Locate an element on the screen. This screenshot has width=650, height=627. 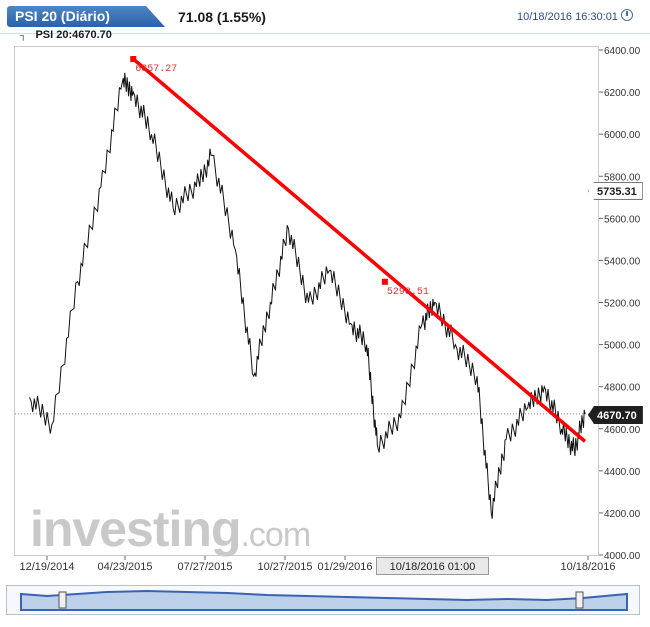
price-change: 71.08 (1.55%) is located at coordinates (222, 17).